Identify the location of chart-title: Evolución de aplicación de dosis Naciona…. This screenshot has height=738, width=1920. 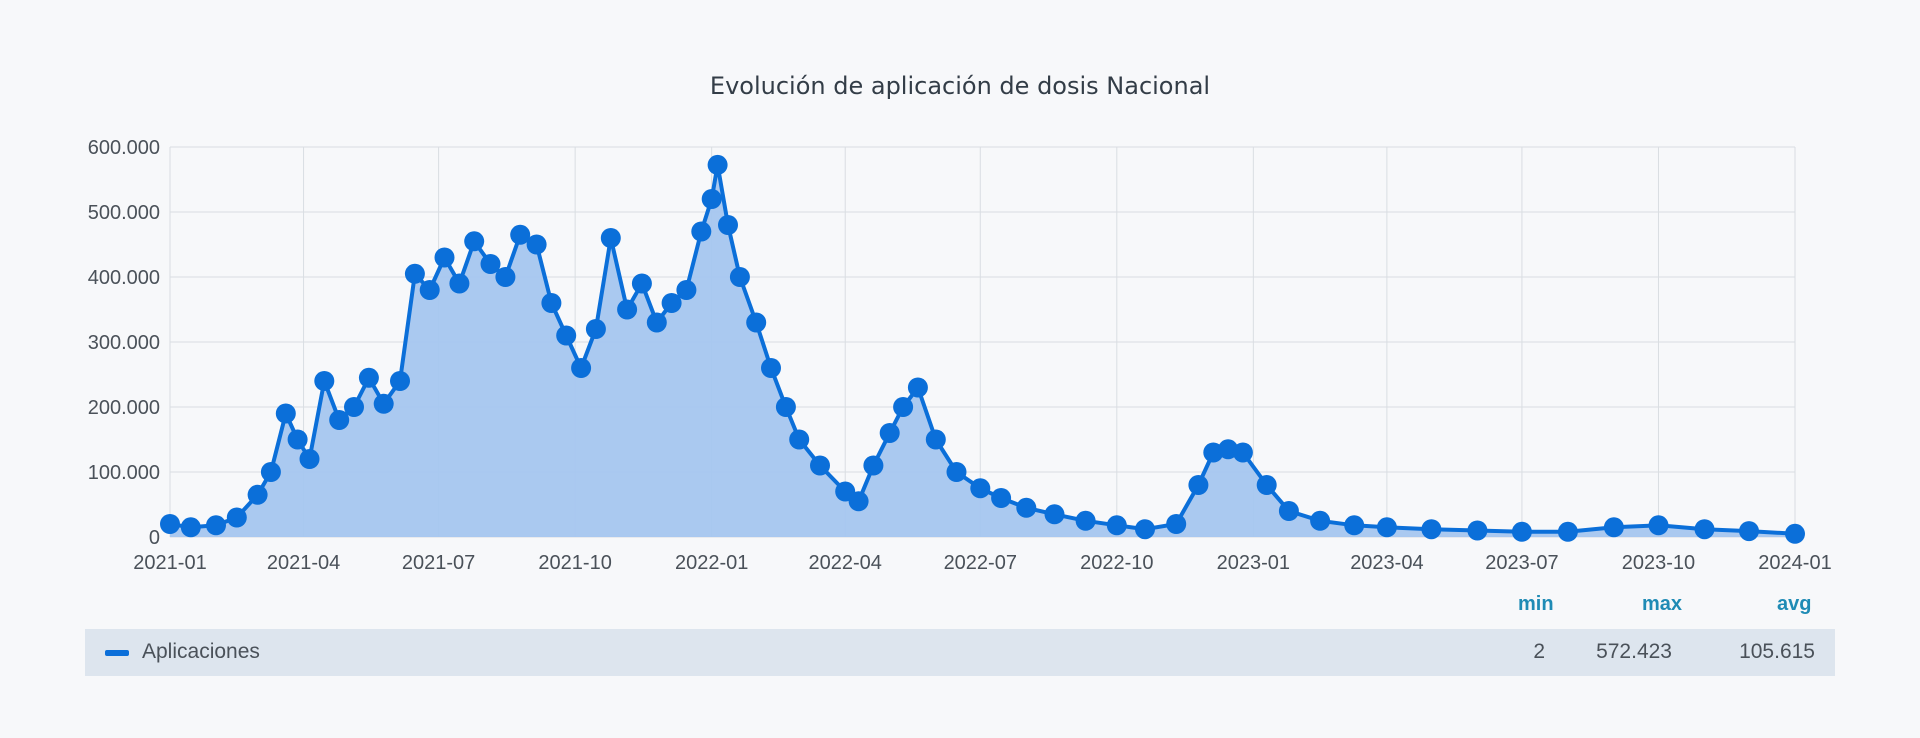
(960, 86).